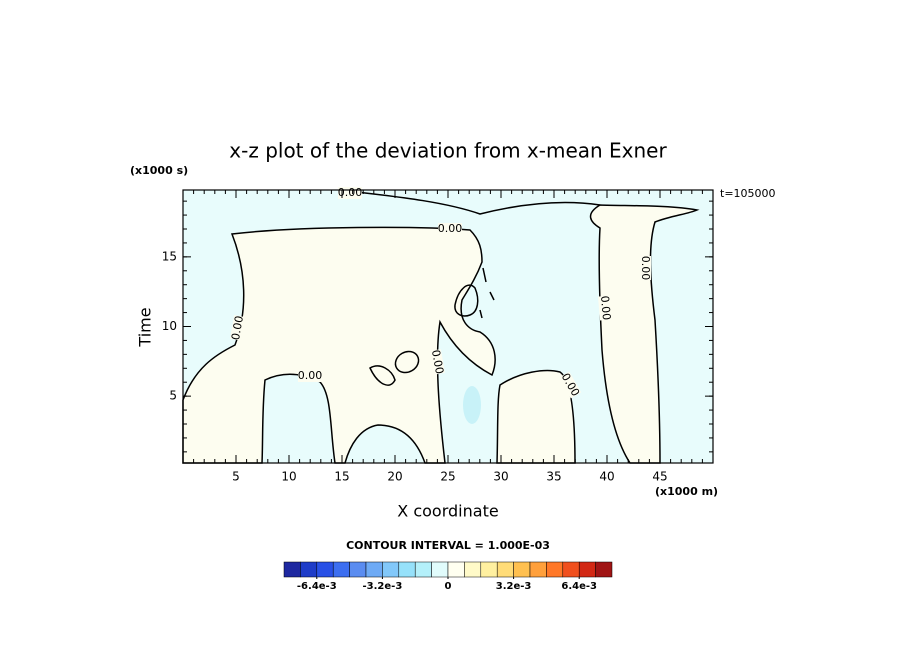  Describe the element at coordinates (686, 491) in the screenshot. I see `x-unit: (x1000 m)` at that location.